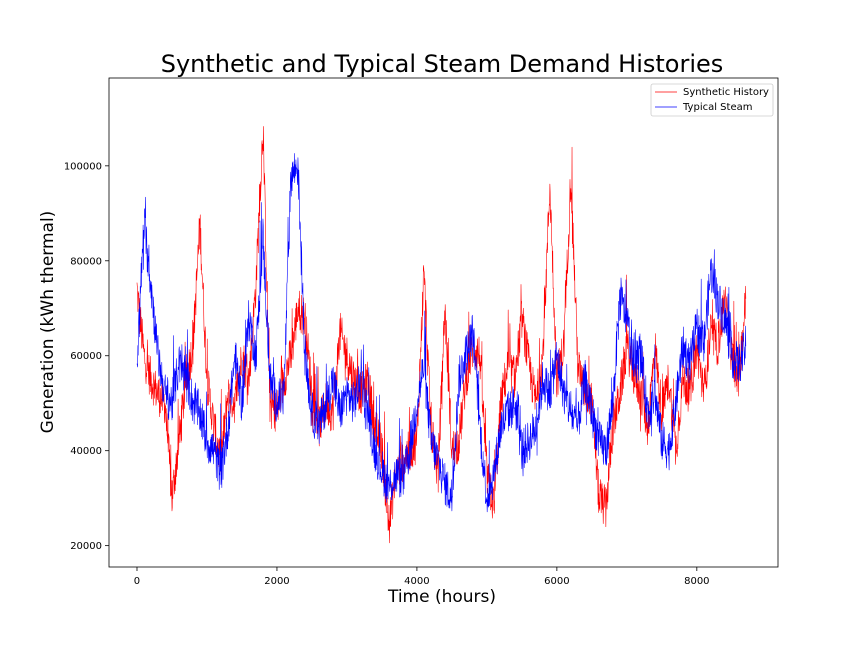 The image size is (864, 648). What do you see at coordinates (416, 581) in the screenshot?
I see `x-tick-label: 4000` at bounding box center [416, 581].